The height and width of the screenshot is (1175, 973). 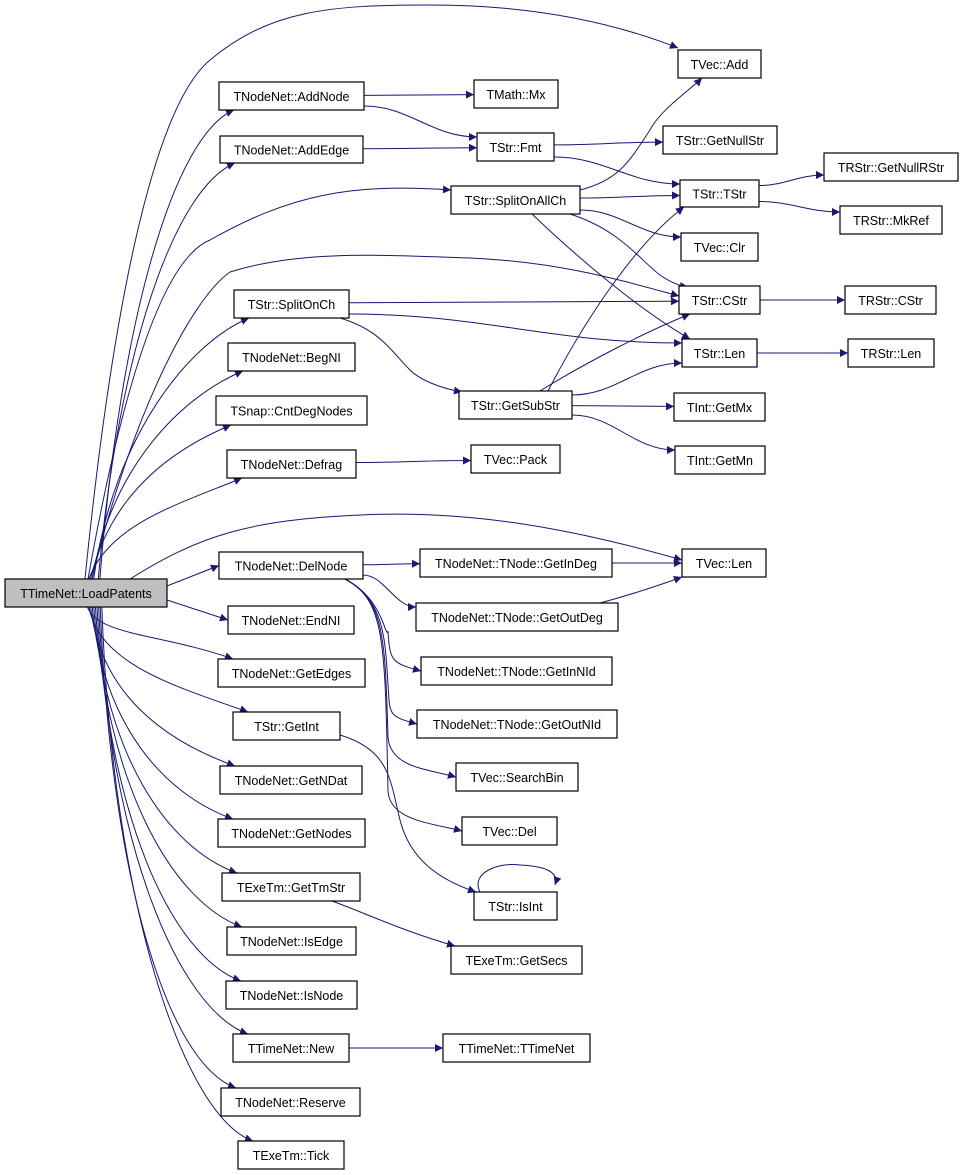 What do you see at coordinates (891, 353) in the screenshot?
I see `node-rstr-len: TRStr::Len` at bounding box center [891, 353].